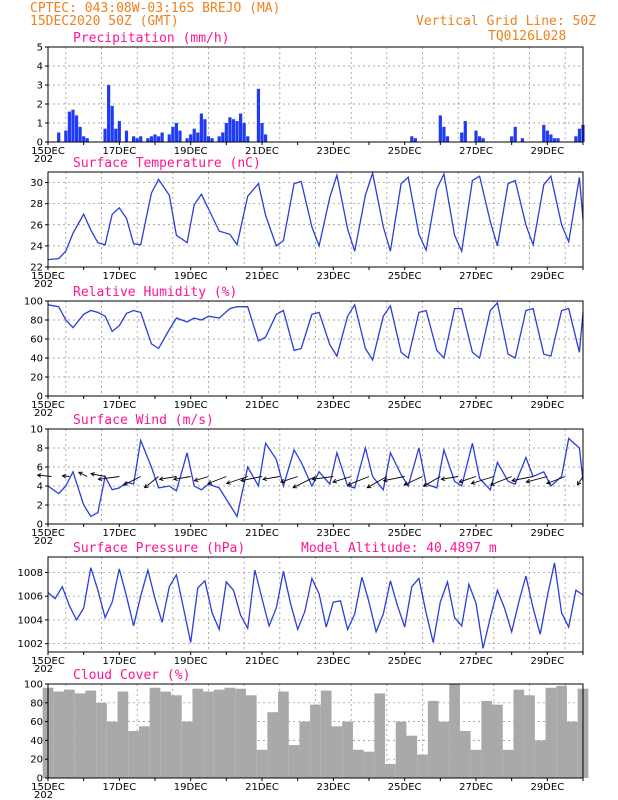  I want to click on temperature-xtick-label: 17DEC, so click(119, 276).